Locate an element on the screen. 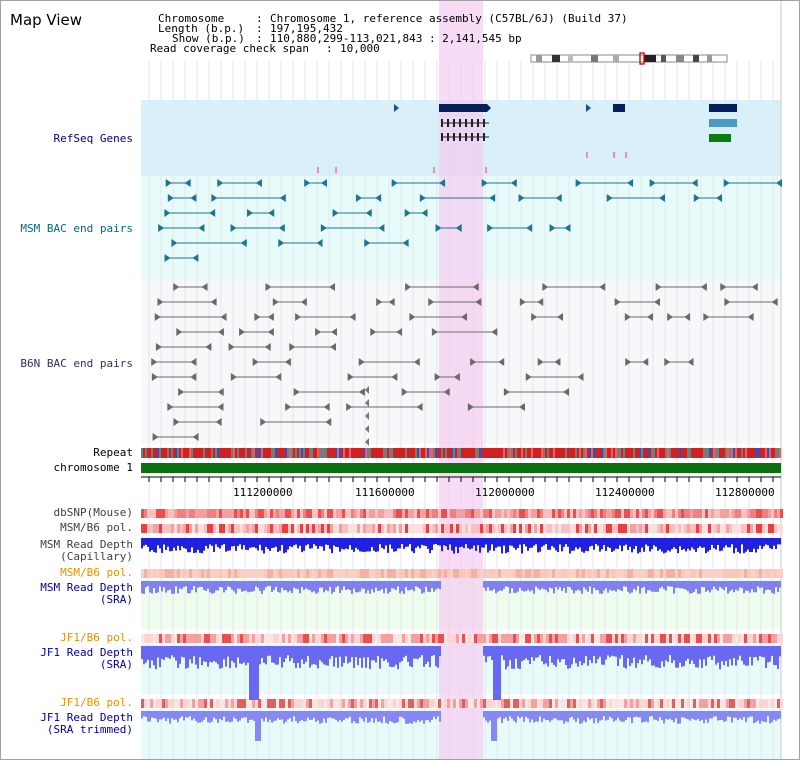 Image resolution: width=800 pixels, height=760 pixels. dbsnp-label: dbSNP(Mouse) is located at coordinates (93, 512).